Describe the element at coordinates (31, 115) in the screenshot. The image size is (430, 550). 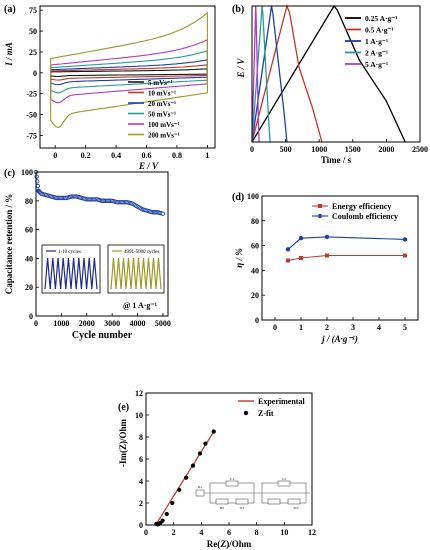
I see `y-tick-label: -50` at that location.